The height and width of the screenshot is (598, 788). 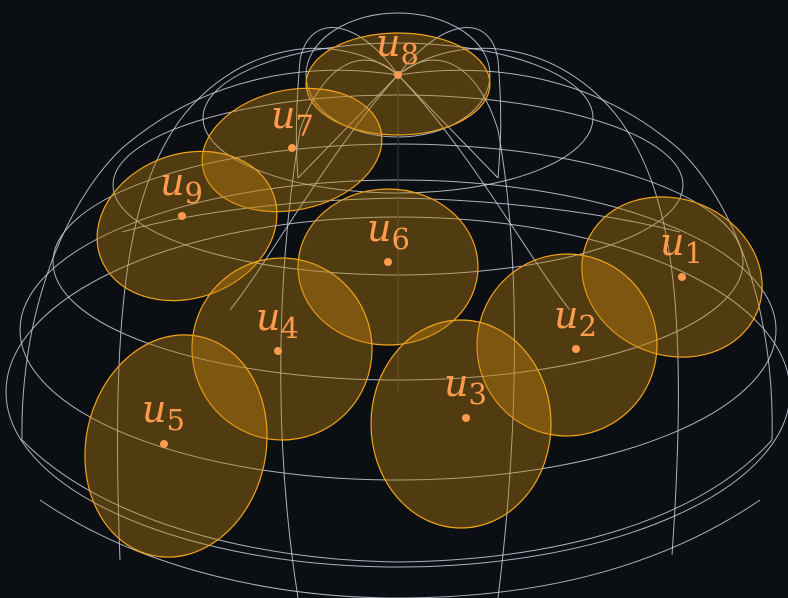 What do you see at coordinates (575, 318) in the screenshot?
I see `label-u2: u2` at bounding box center [575, 318].